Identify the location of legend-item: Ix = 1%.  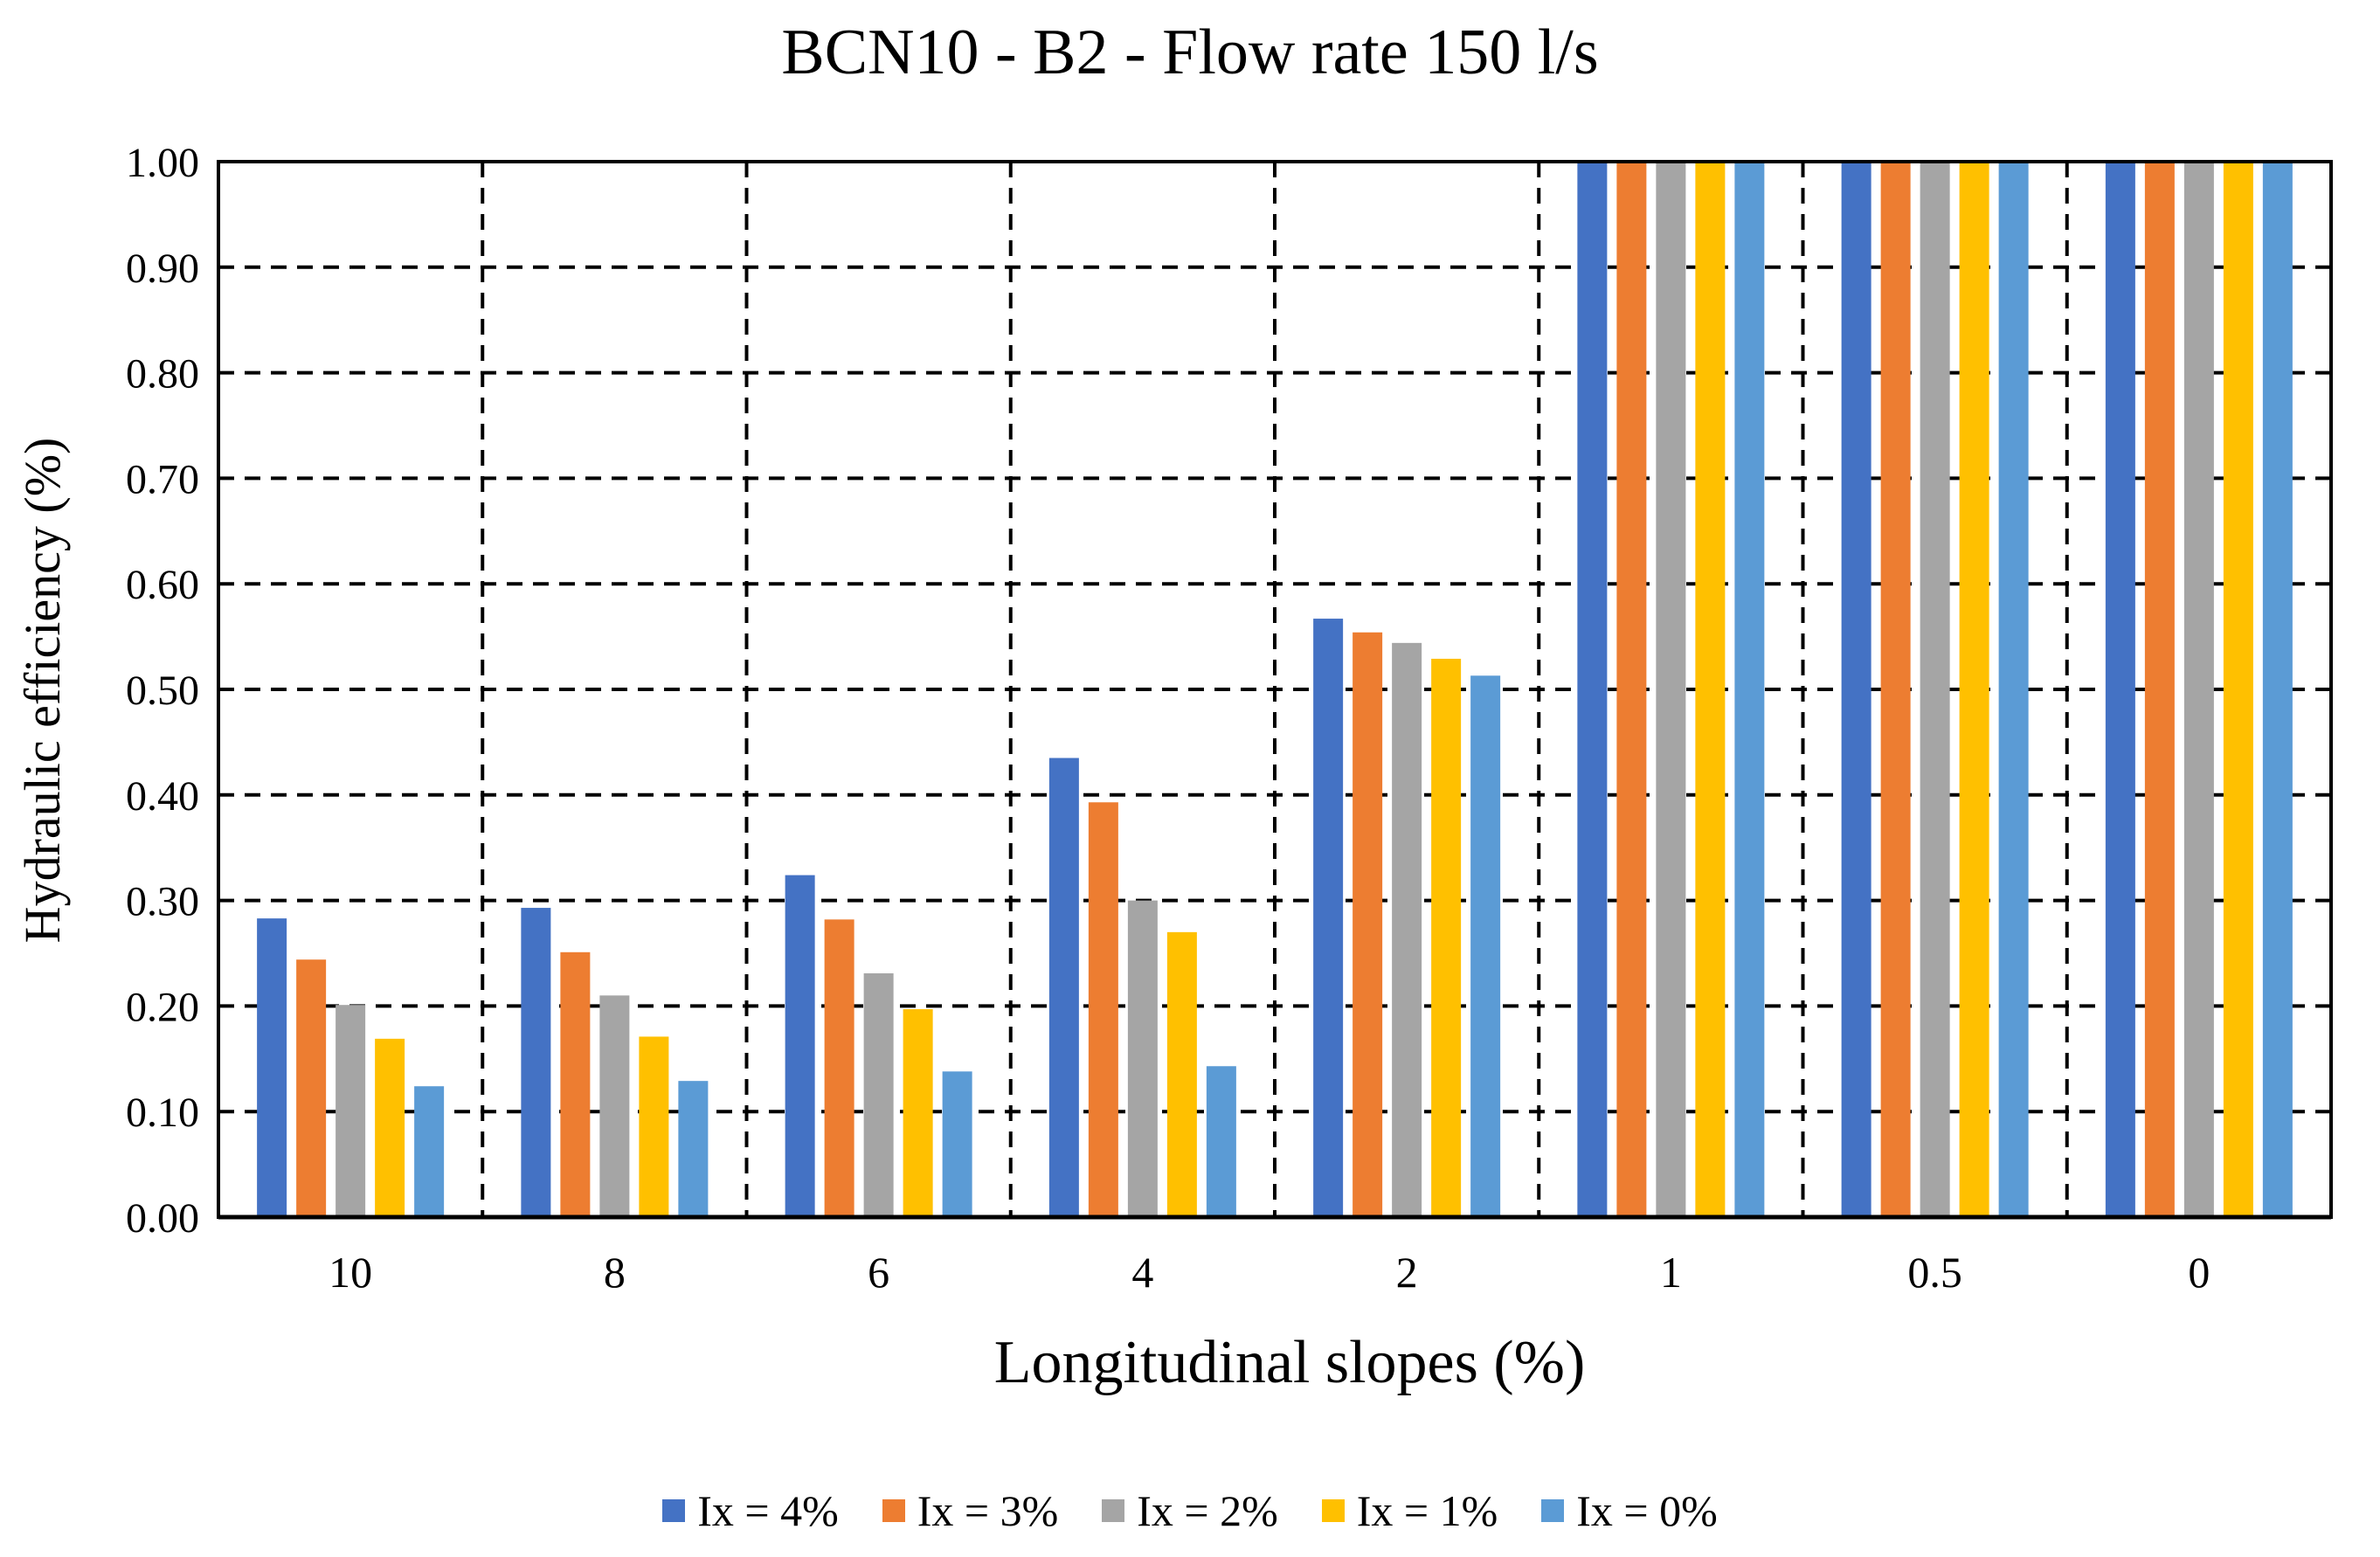
(1409, 1510).